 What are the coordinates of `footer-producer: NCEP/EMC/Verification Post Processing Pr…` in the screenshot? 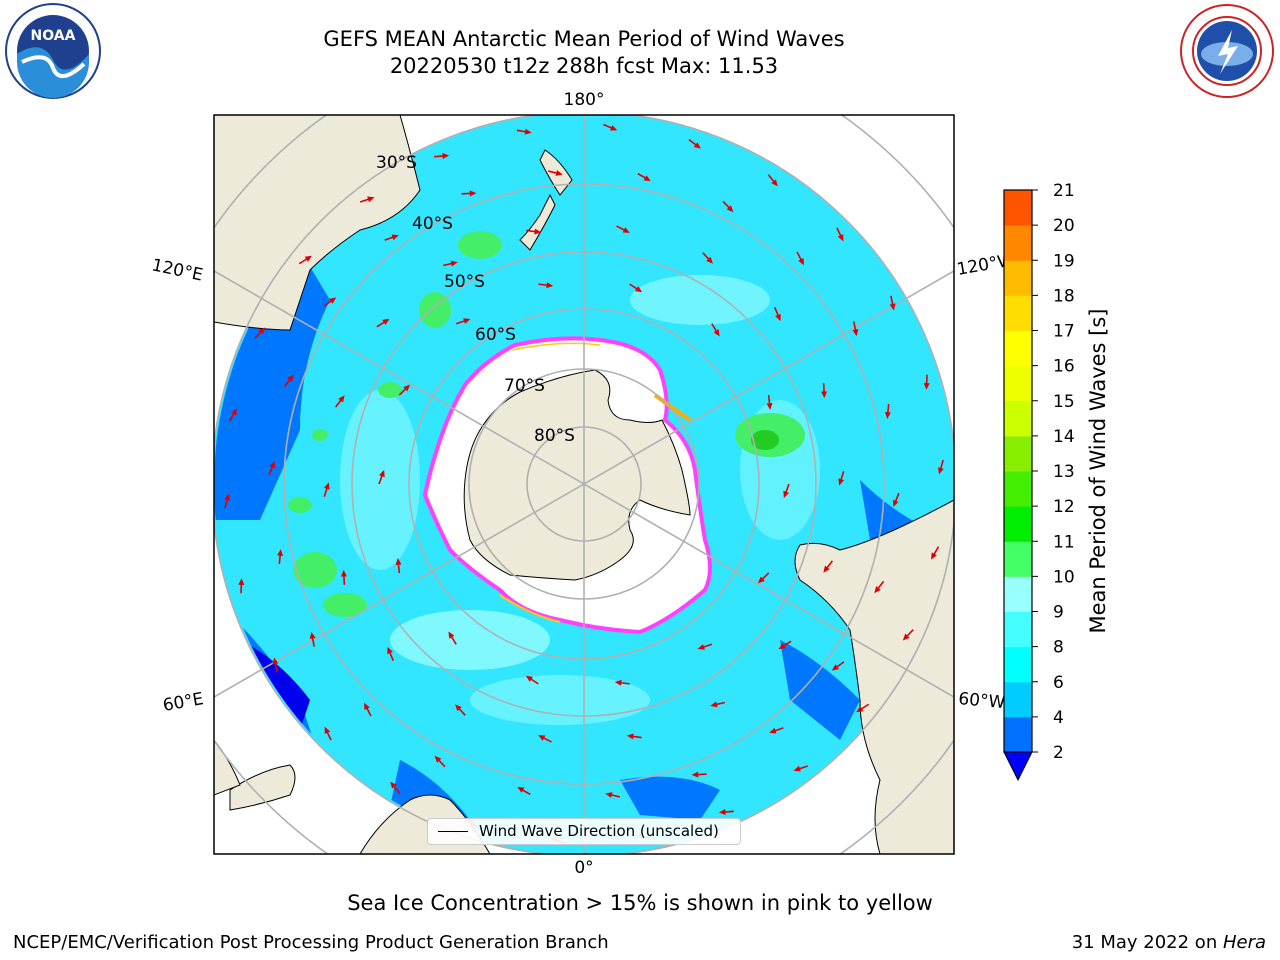 It's located at (311, 942).